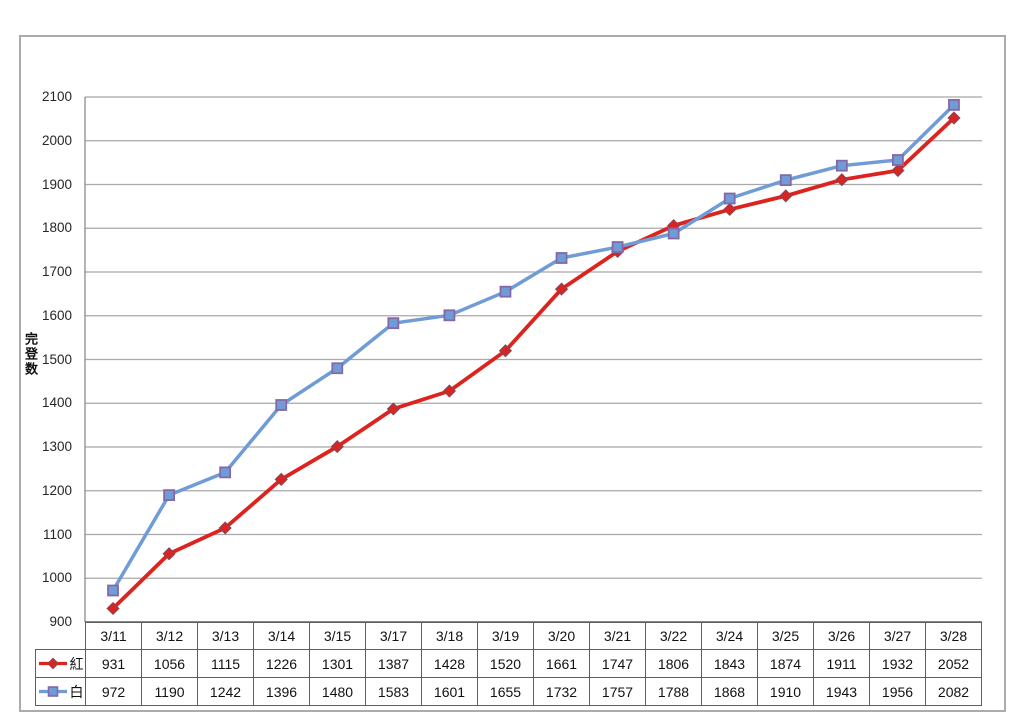 This screenshot has height=724, width=1024. I want to click on legend-label: 白, so click(76, 691).